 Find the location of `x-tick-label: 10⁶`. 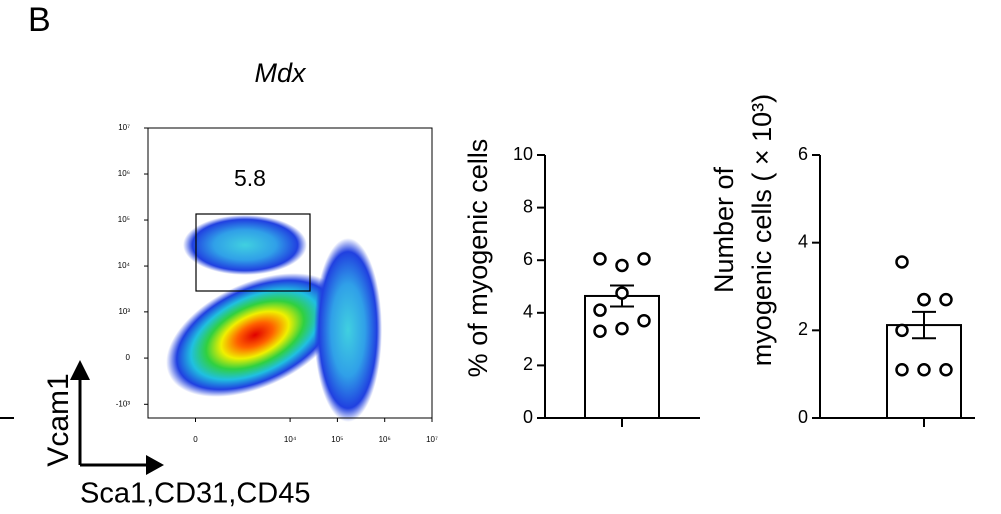

x-tick-label: 10⁶ is located at coordinates (385, 439).